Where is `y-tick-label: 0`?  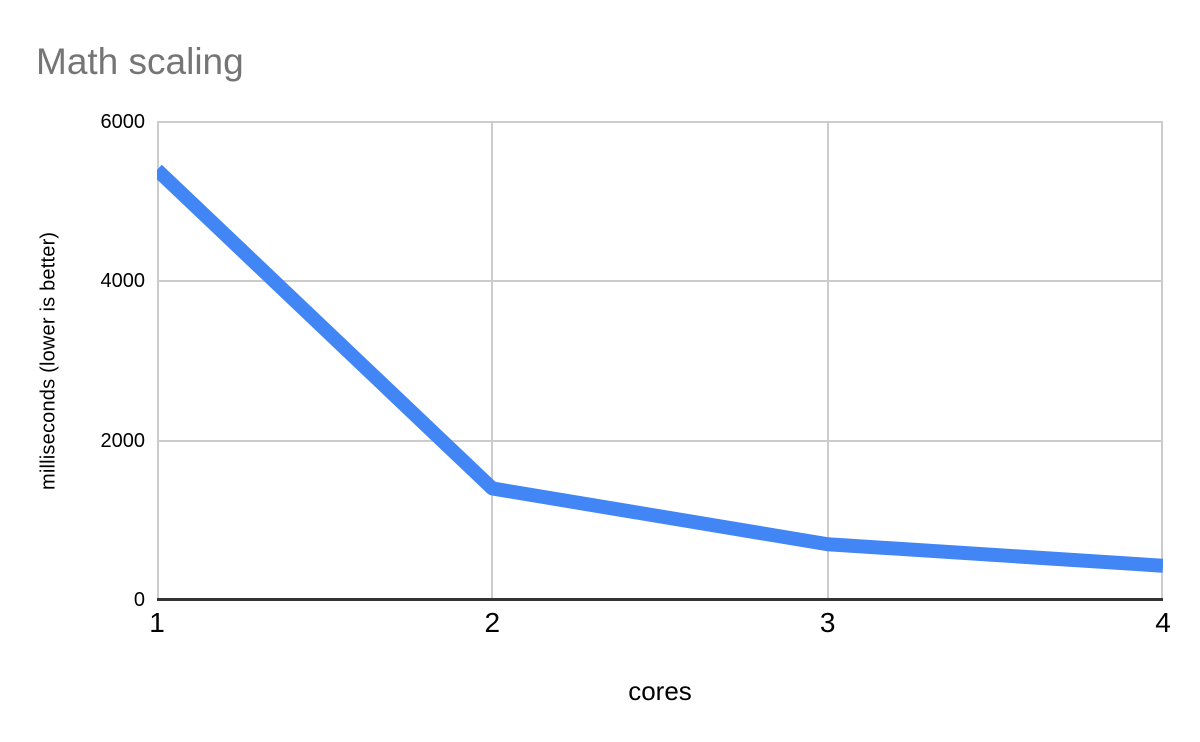 y-tick-label: 0 is located at coordinates (139, 600).